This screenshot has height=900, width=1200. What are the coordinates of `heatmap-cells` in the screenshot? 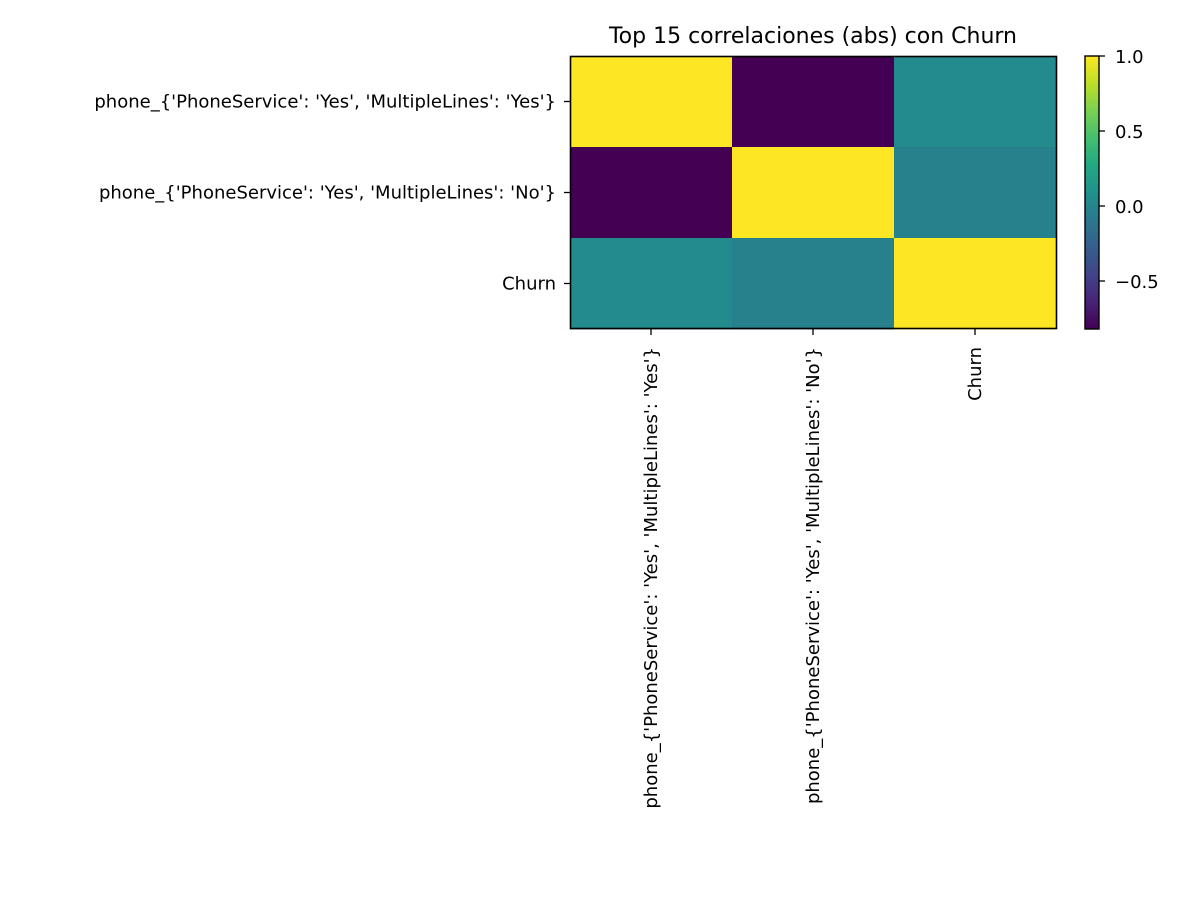 It's located at (813, 193).